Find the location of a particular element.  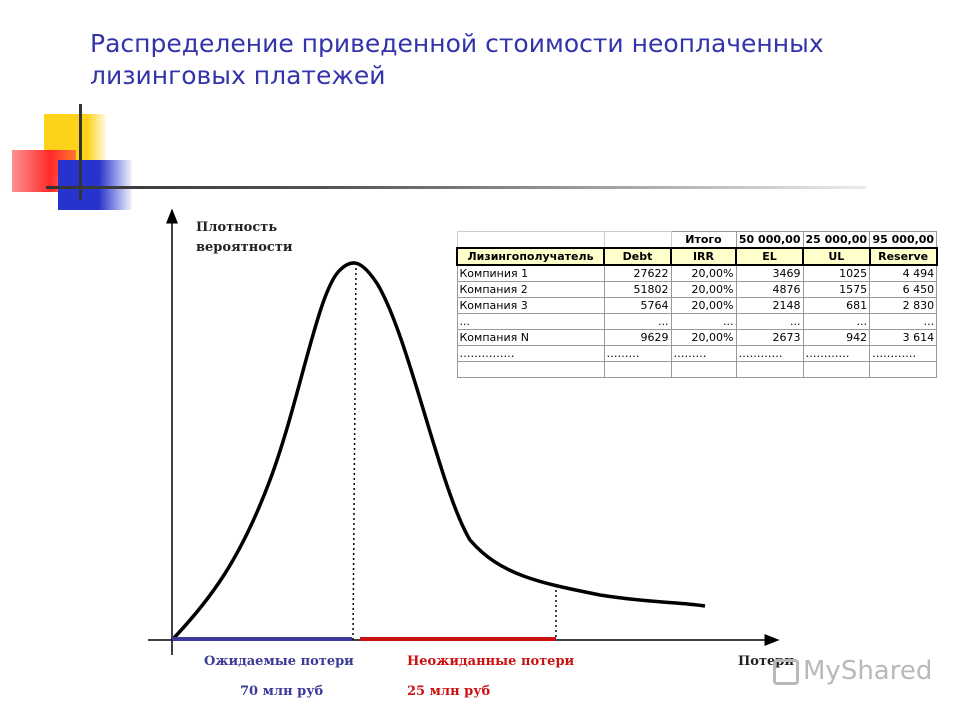

table-cell: 1025 is located at coordinates (836, 273).